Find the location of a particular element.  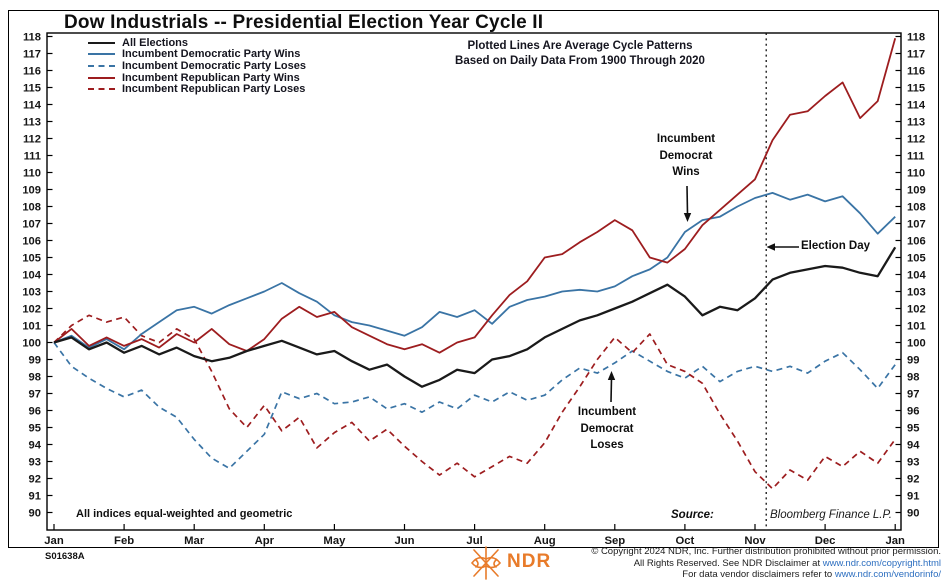

source-label: Source: is located at coordinates (692, 515).